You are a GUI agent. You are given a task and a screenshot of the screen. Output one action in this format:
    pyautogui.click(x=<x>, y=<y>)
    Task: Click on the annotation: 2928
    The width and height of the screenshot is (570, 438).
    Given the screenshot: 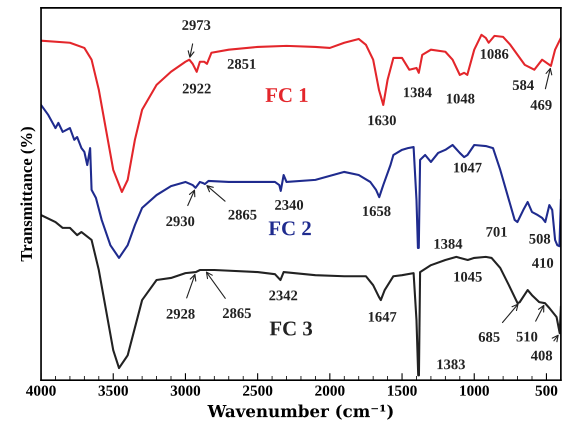 What is the action you would take?
    pyautogui.click(x=180, y=313)
    